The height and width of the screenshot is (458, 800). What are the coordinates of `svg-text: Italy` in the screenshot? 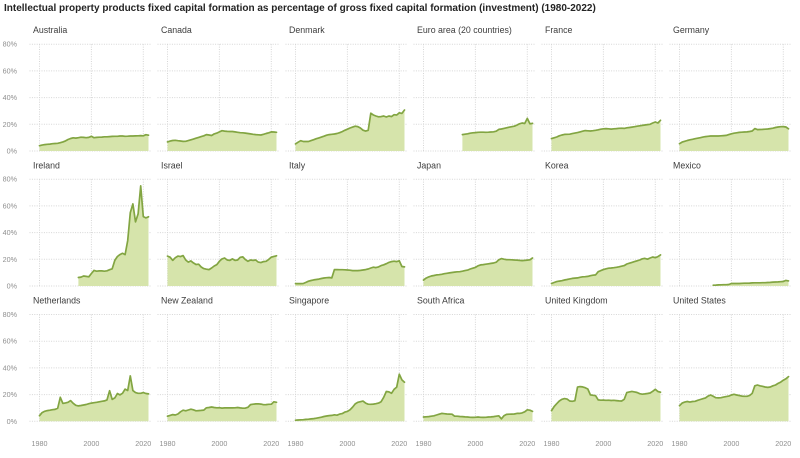 It's located at (297, 165).